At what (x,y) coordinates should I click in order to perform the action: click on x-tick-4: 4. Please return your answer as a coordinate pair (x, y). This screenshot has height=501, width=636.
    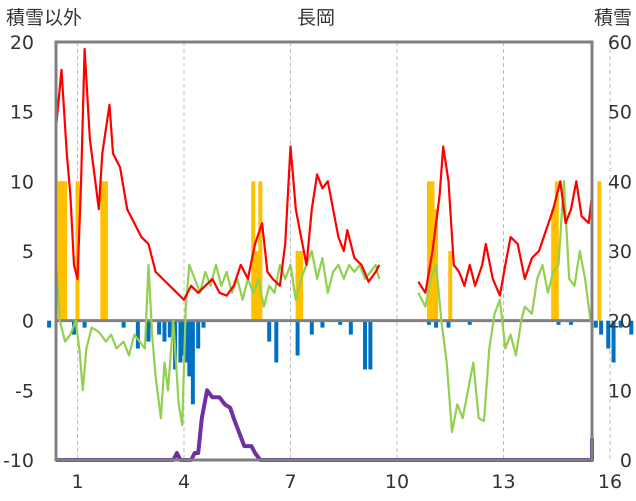
    Looking at the image, I should click on (184, 482).